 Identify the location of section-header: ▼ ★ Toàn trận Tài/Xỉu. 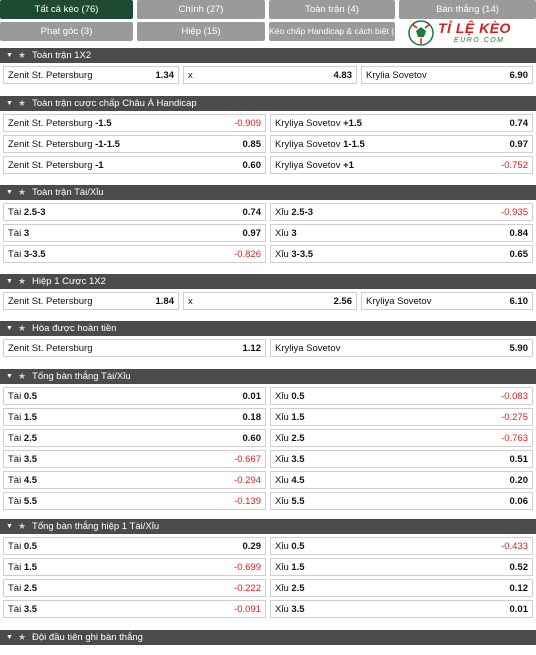
(268, 192).